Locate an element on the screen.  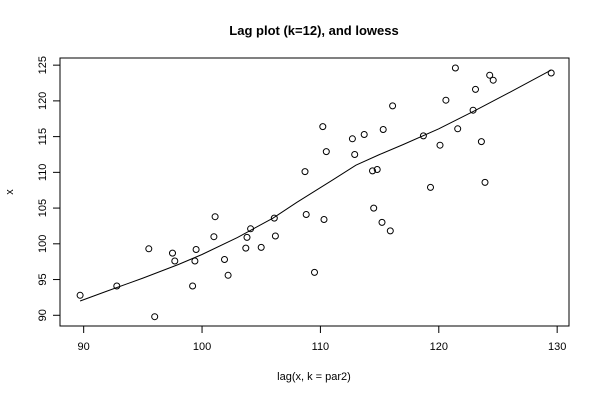
chart-title: Lag plot (k=12), and lowess is located at coordinates (313, 30).